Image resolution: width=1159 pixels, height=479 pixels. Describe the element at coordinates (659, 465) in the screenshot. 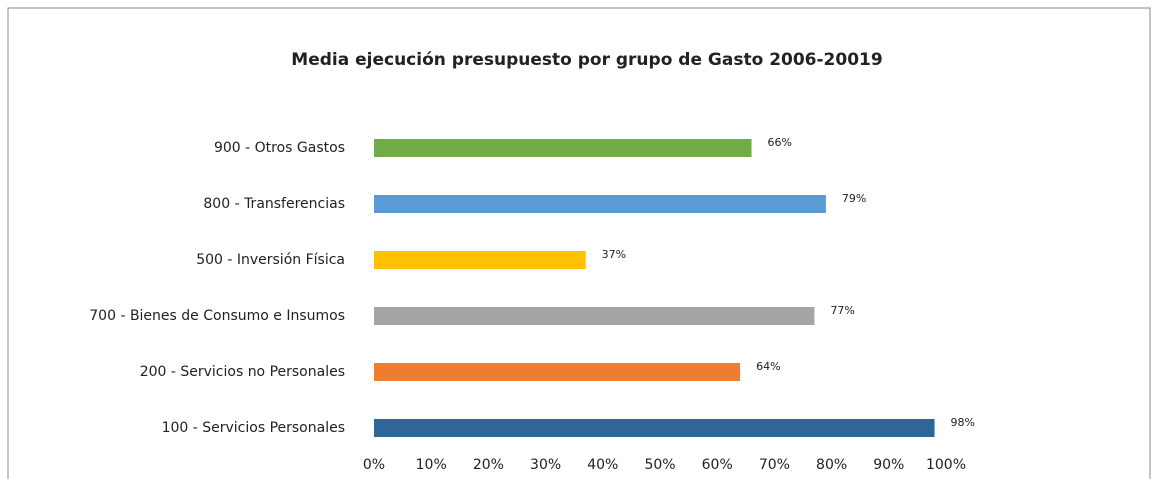

I see `x-tick-label: 50%` at that location.